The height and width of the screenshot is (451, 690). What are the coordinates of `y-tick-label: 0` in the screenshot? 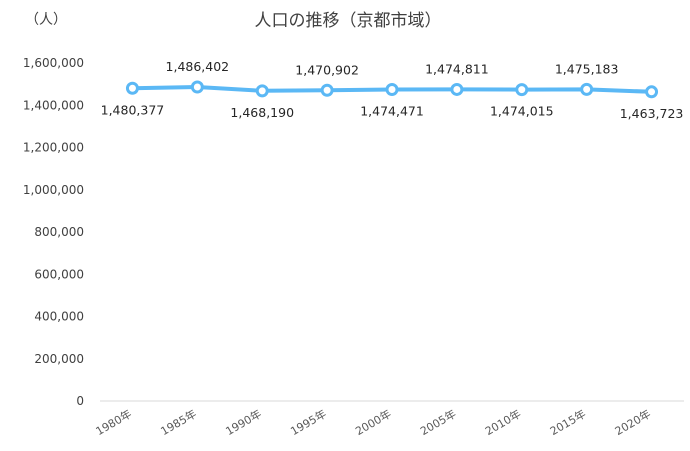 It's located at (80, 401).